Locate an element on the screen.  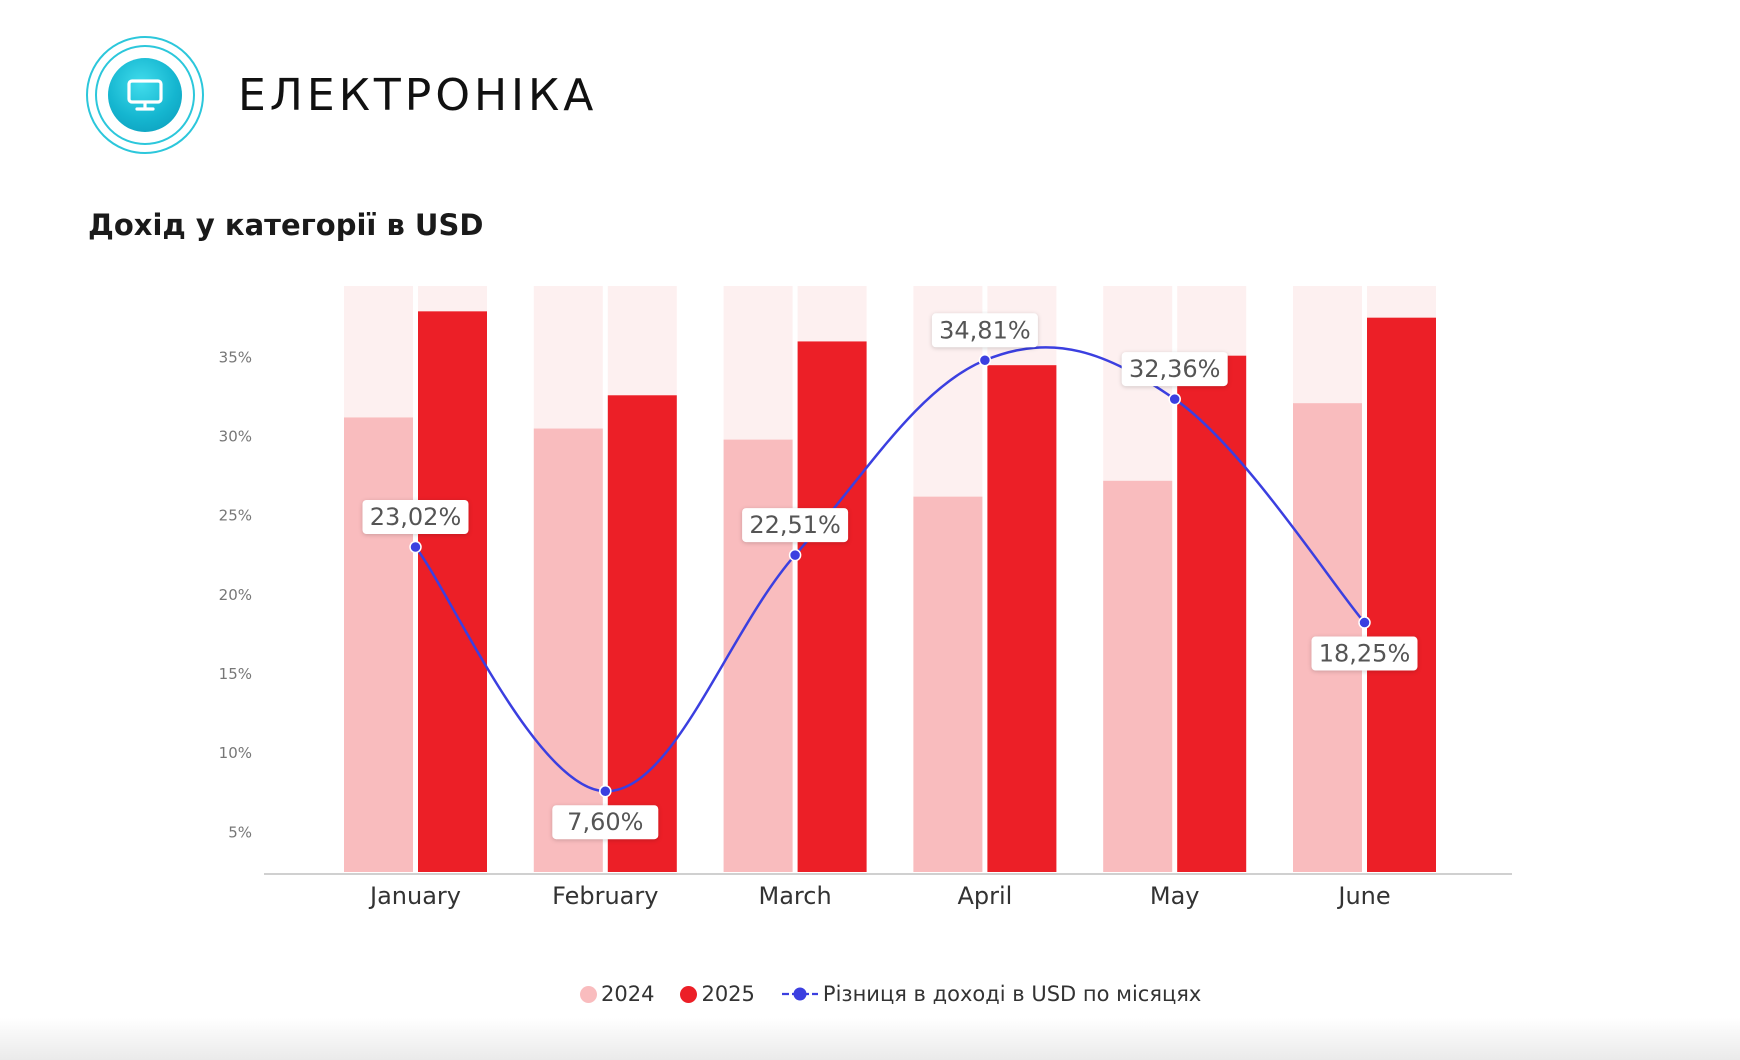
x-tick-label: May is located at coordinates (1175, 896).